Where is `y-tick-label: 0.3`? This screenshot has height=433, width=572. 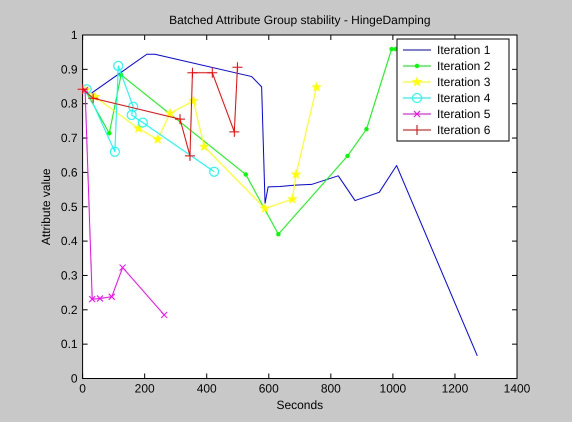
y-tick-label: 0.3 is located at coordinates (69, 275).